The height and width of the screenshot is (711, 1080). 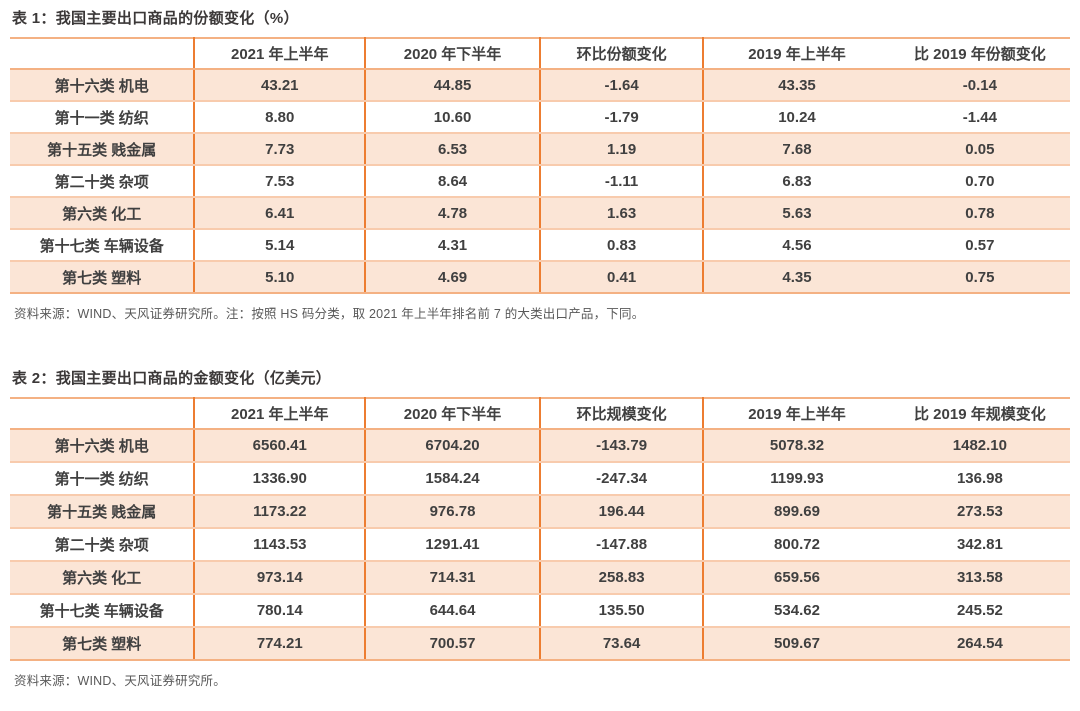 What do you see at coordinates (453, 512) in the screenshot?
I see `value-cell: 976.78` at bounding box center [453, 512].